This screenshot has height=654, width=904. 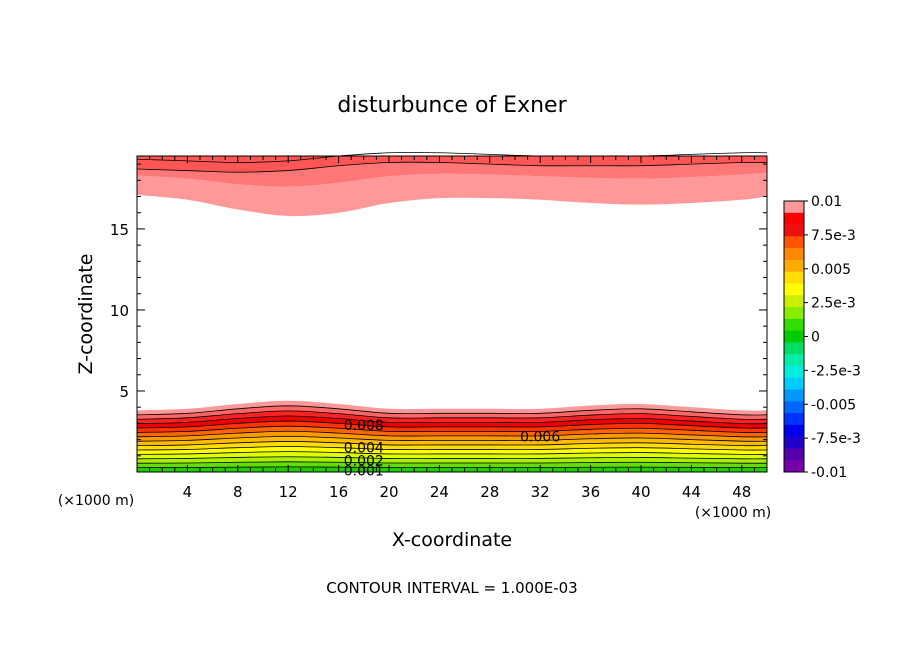 I want to click on x-tick-label: 20, so click(x=388, y=492).